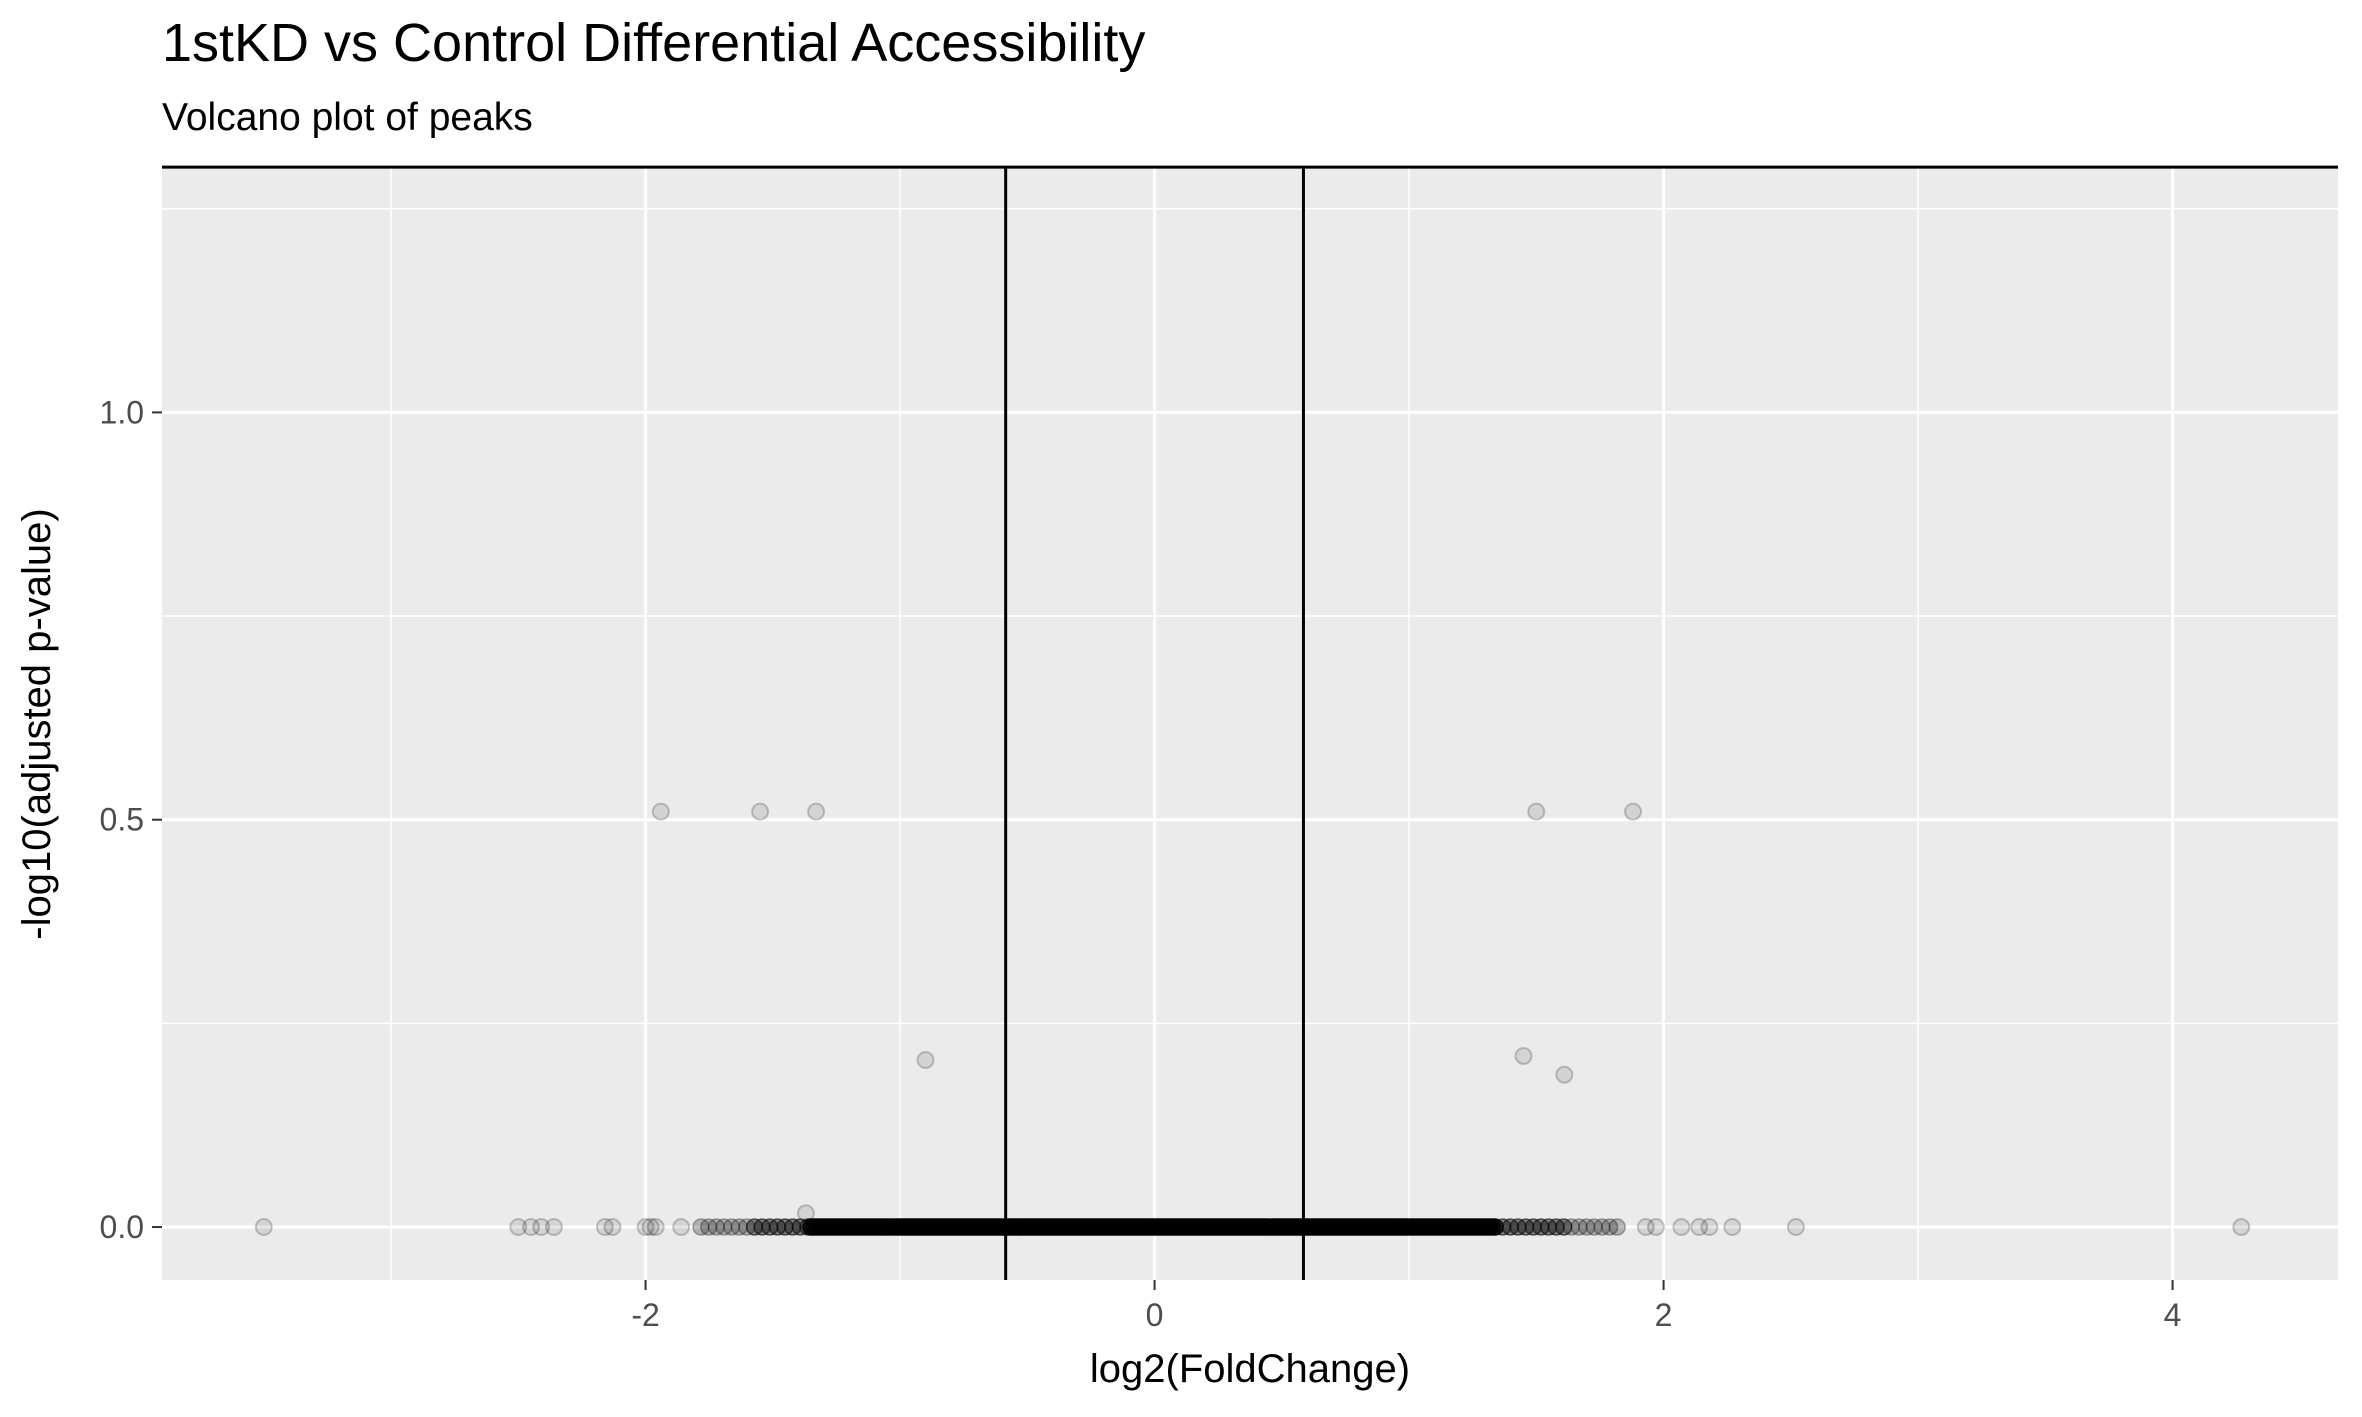 The height and width of the screenshot is (1417, 2362). What do you see at coordinates (347, 117) in the screenshot?
I see `chart-subtitle: Volcano plot of peaks` at bounding box center [347, 117].